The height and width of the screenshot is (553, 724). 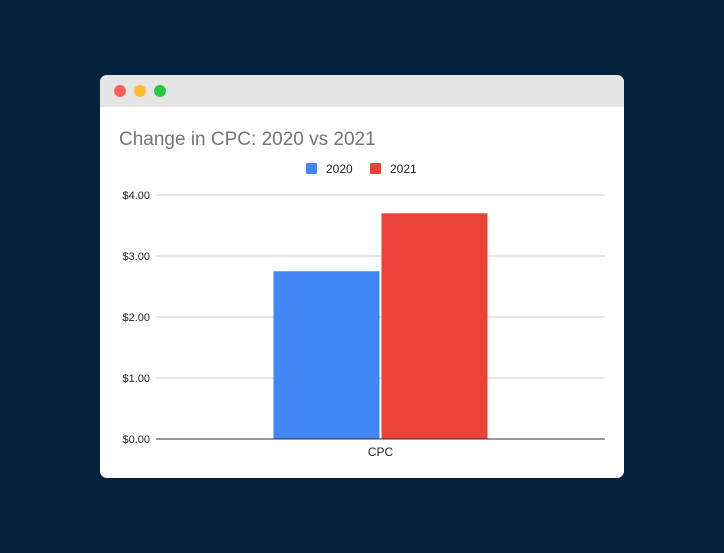 What do you see at coordinates (311, 168) in the screenshot?
I see `legend-swatch-2020` at bounding box center [311, 168].